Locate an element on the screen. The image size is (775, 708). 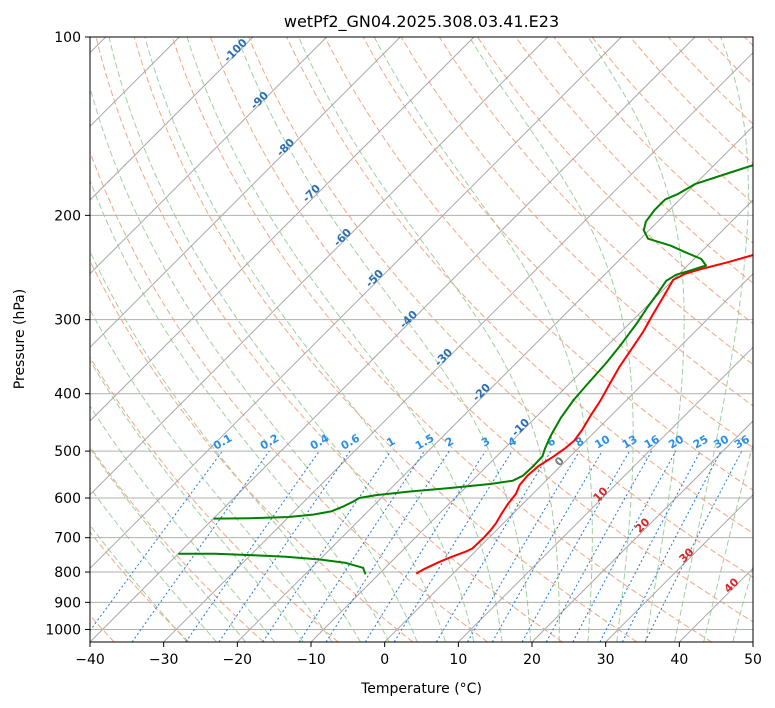
x-tick-label: 20 is located at coordinates (532, 660).